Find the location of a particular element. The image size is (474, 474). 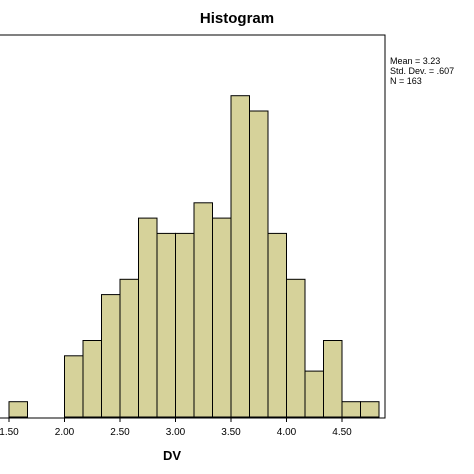

mean-stat: Mean = 3.23 is located at coordinates (415, 61).